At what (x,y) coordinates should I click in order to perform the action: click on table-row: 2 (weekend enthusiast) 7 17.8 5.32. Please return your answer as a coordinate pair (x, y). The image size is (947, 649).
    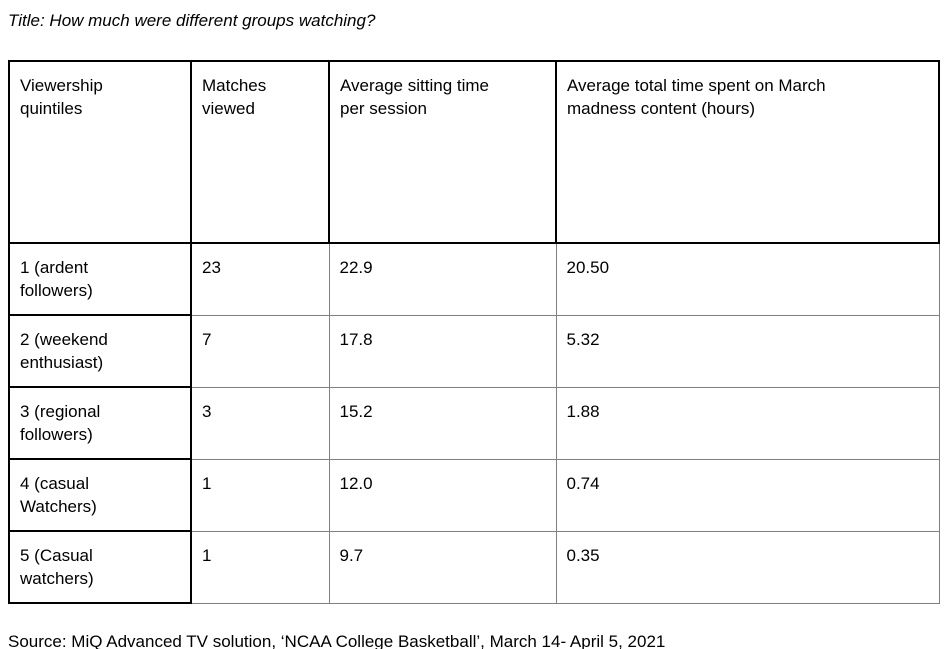
    Looking at the image, I should click on (474, 351).